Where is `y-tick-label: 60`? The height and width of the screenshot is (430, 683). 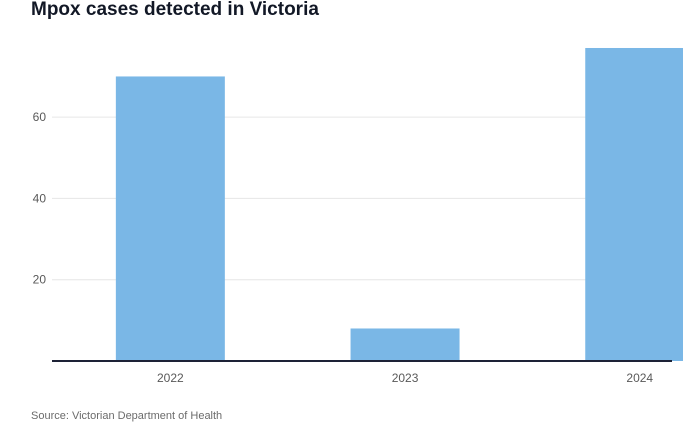
y-tick-label: 60 is located at coordinates (40, 117).